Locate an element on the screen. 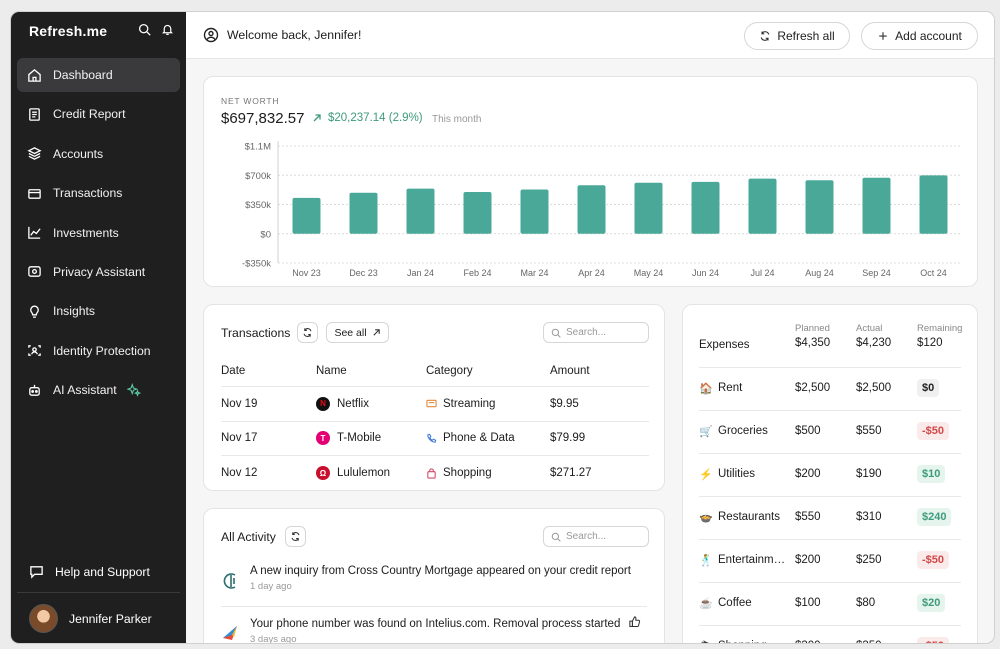 The width and height of the screenshot is (1000, 649). sidebar-item-transactions: Transactions is located at coordinates (98, 193).